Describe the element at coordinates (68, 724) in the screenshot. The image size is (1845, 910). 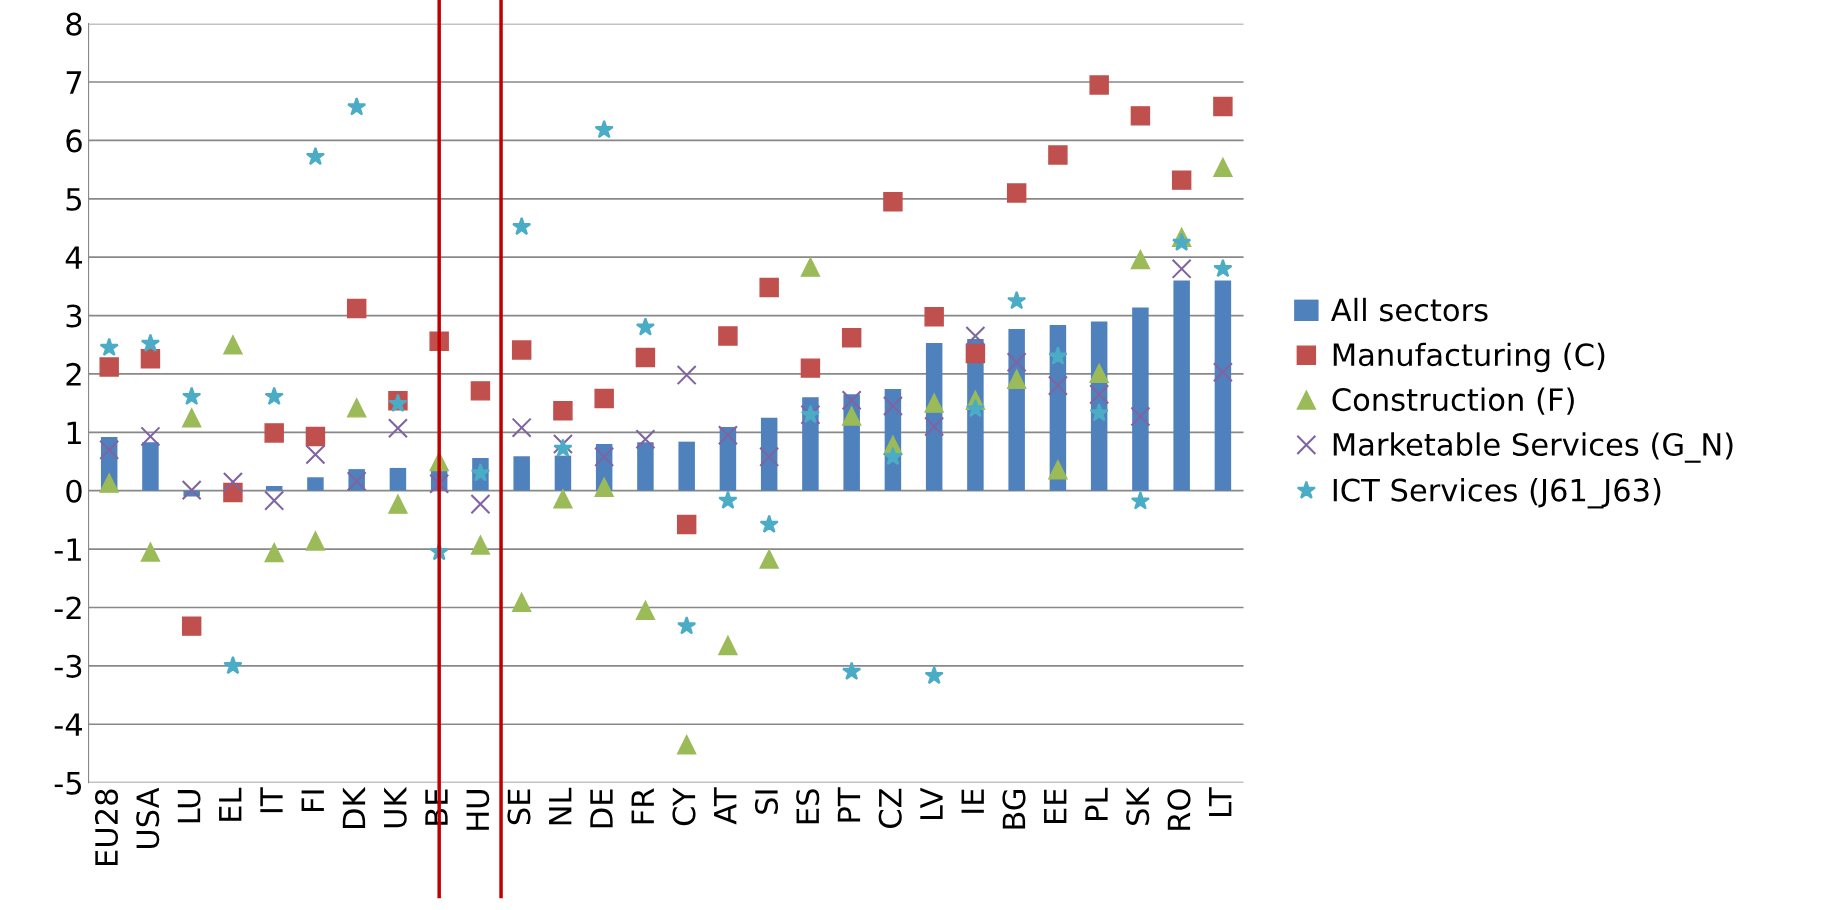
I see `y-tick-label: -4` at that location.